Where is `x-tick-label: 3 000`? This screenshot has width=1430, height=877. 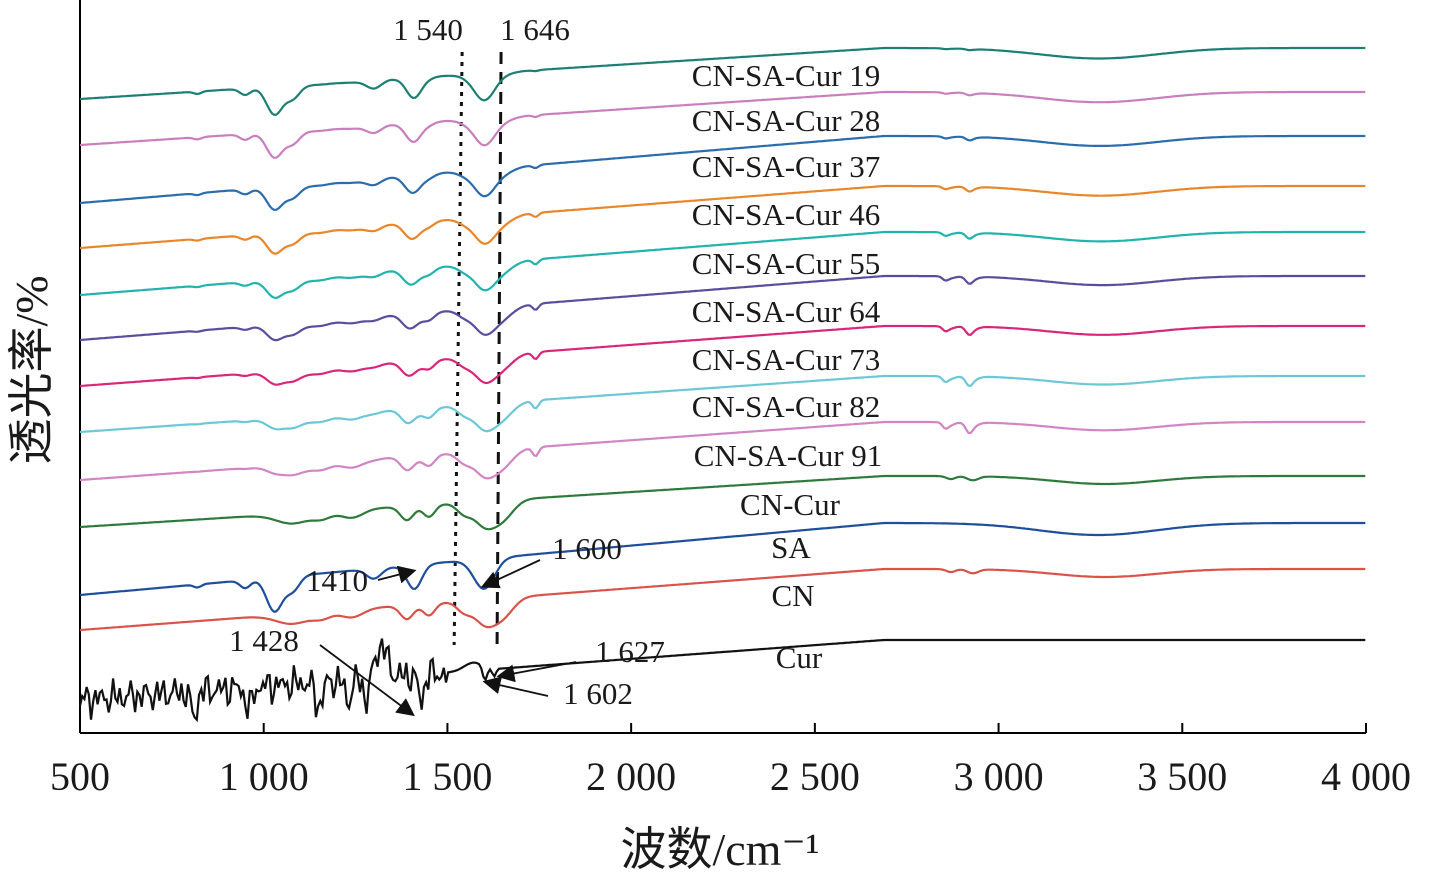
x-tick-label: 3 000 is located at coordinates (999, 776).